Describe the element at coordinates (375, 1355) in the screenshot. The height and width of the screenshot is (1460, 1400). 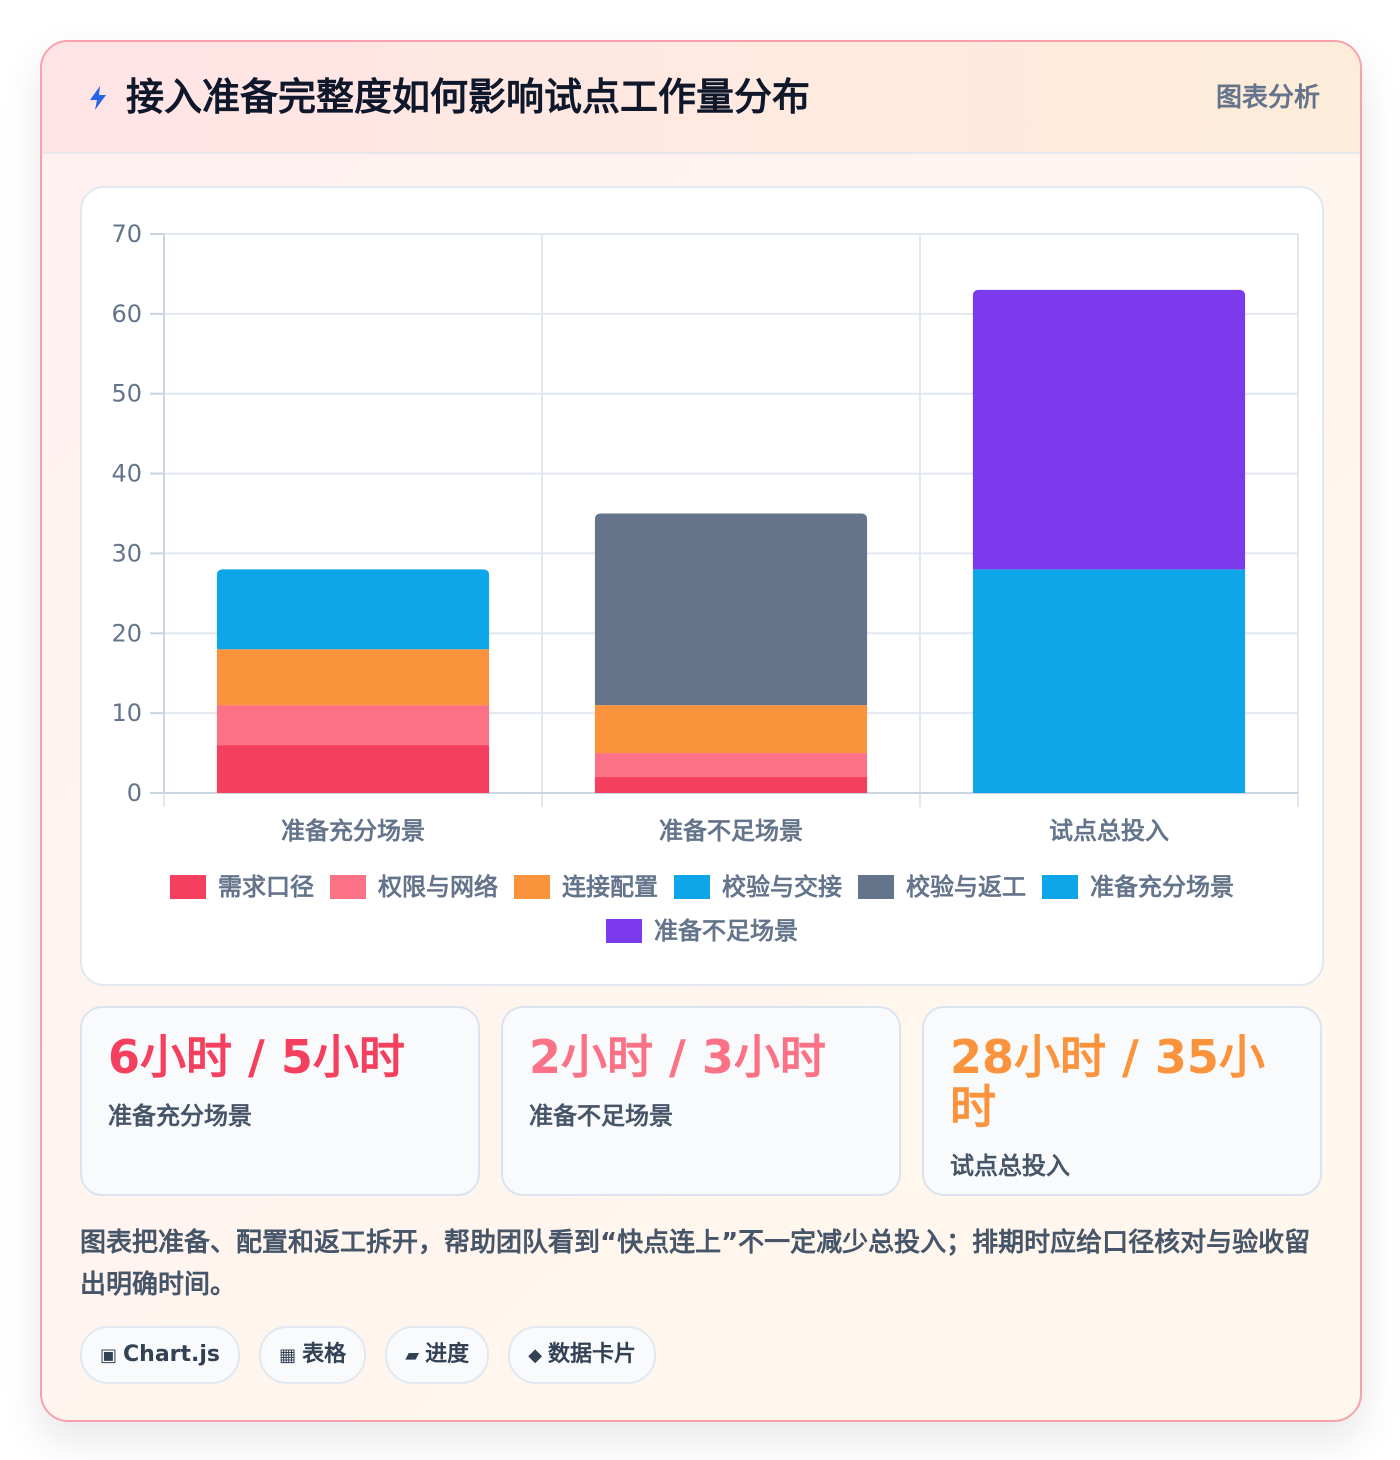
I see `chip-row: ▣ Chart.js ▦ 表格 ▰ 进度 ◆ 数据卡片` at that location.